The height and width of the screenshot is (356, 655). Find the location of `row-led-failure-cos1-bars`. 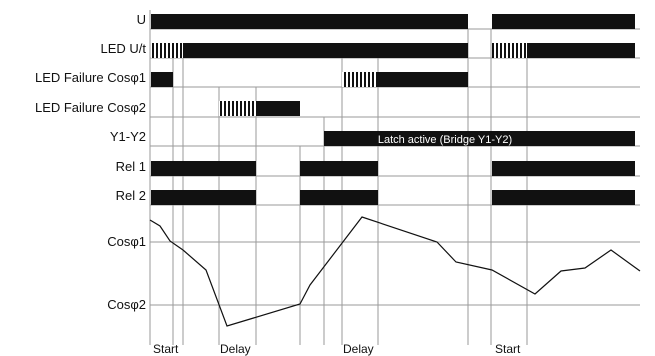

row-led-failure-cos1-bars is located at coordinates (309, 79).